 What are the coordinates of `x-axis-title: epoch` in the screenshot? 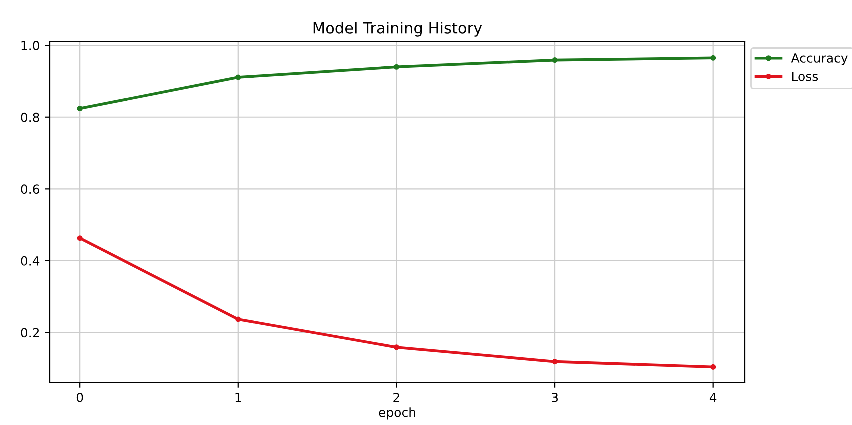 It's located at (397, 414).